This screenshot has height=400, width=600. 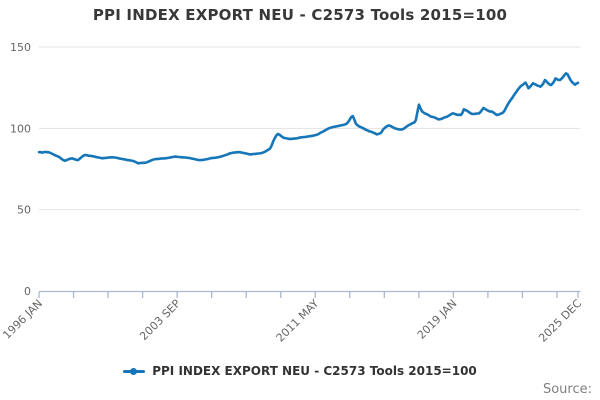 What do you see at coordinates (134, 371) in the screenshot?
I see `line-series-marker-icon` at bounding box center [134, 371].